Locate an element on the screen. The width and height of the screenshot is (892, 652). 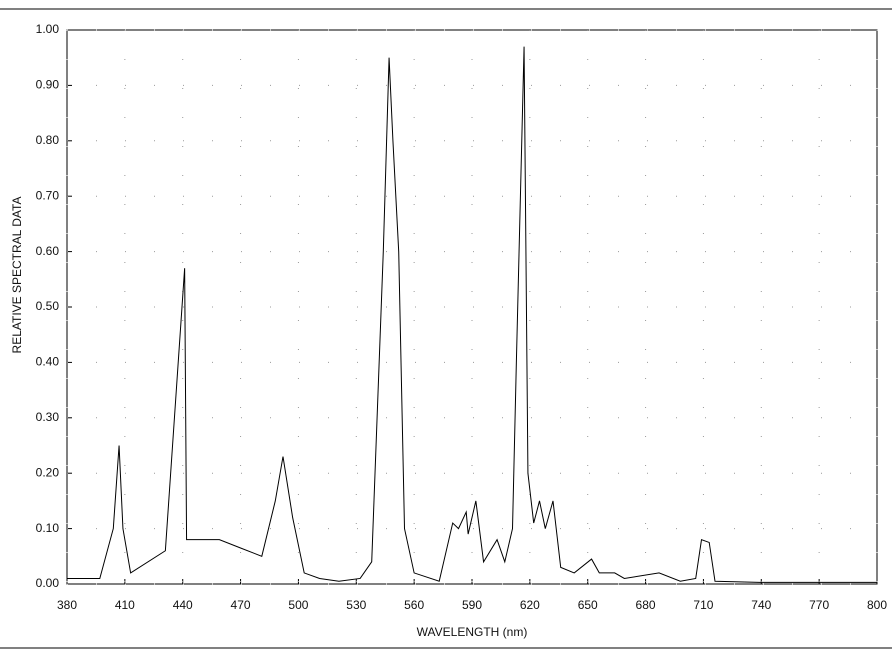
x-tick-label: 770 is located at coordinates (819, 605).